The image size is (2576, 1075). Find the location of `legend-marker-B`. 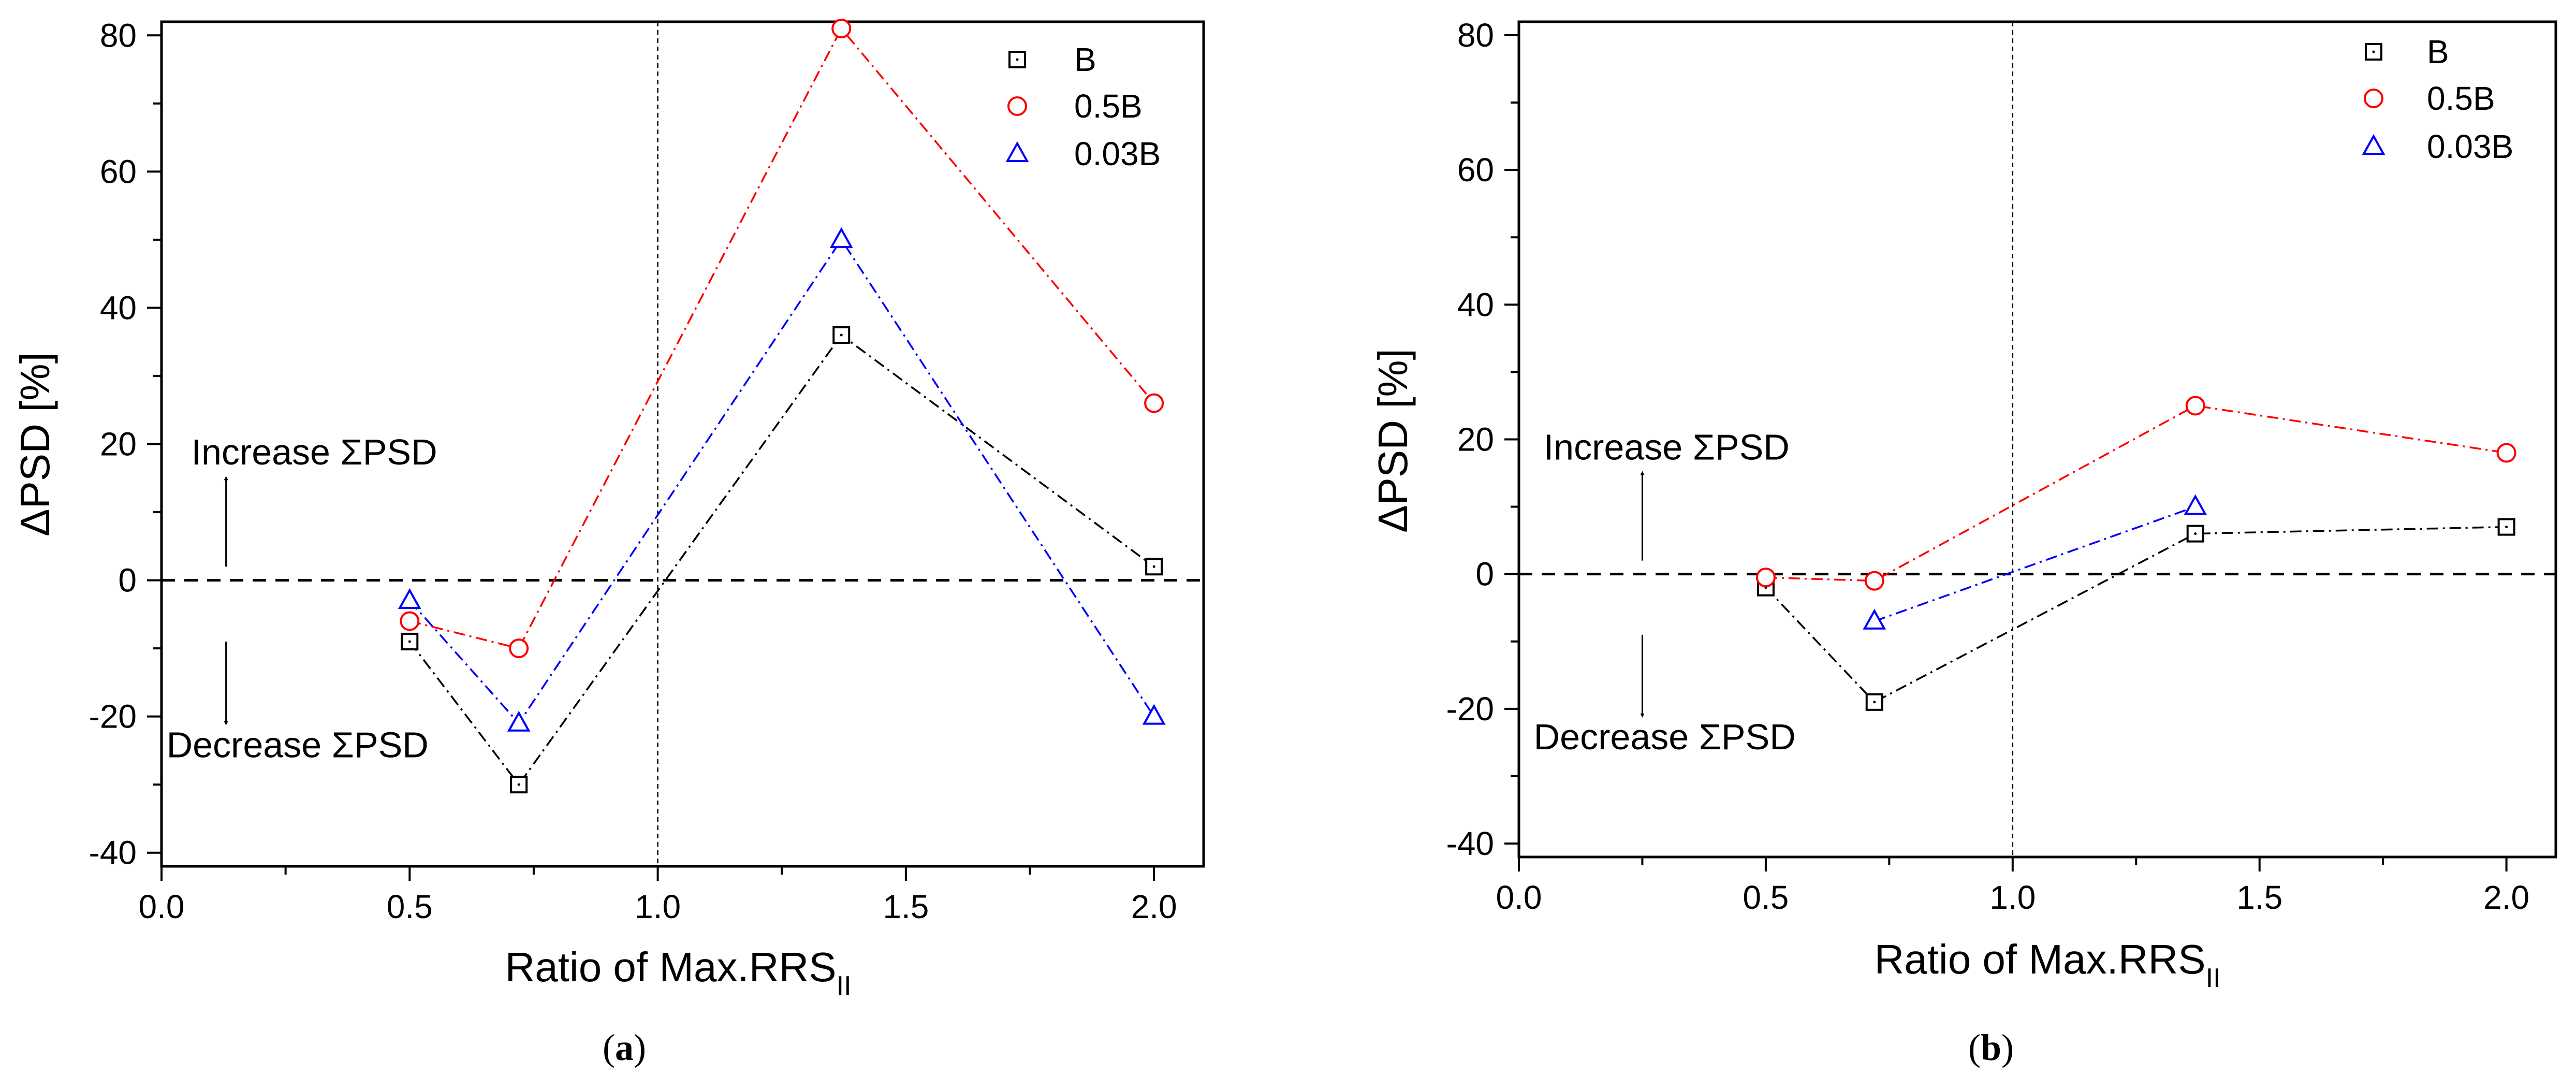

legend-marker-B is located at coordinates (2374, 52).